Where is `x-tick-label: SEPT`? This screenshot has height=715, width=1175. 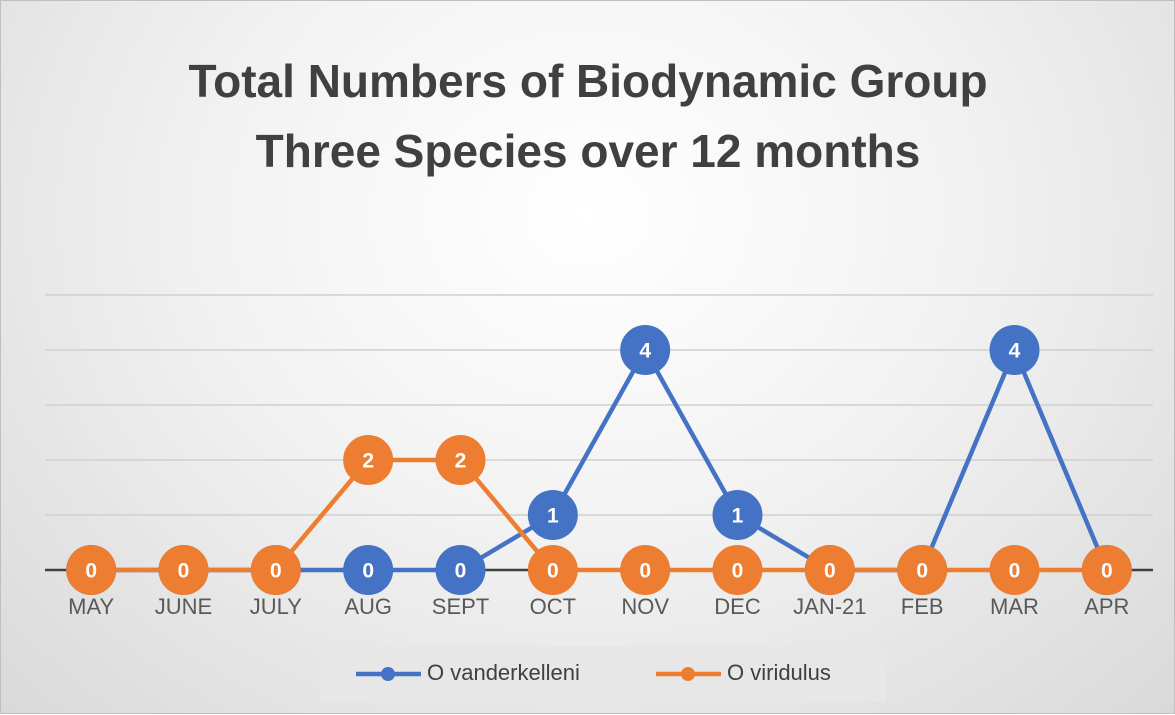 x-tick-label: SEPT is located at coordinates (460, 606).